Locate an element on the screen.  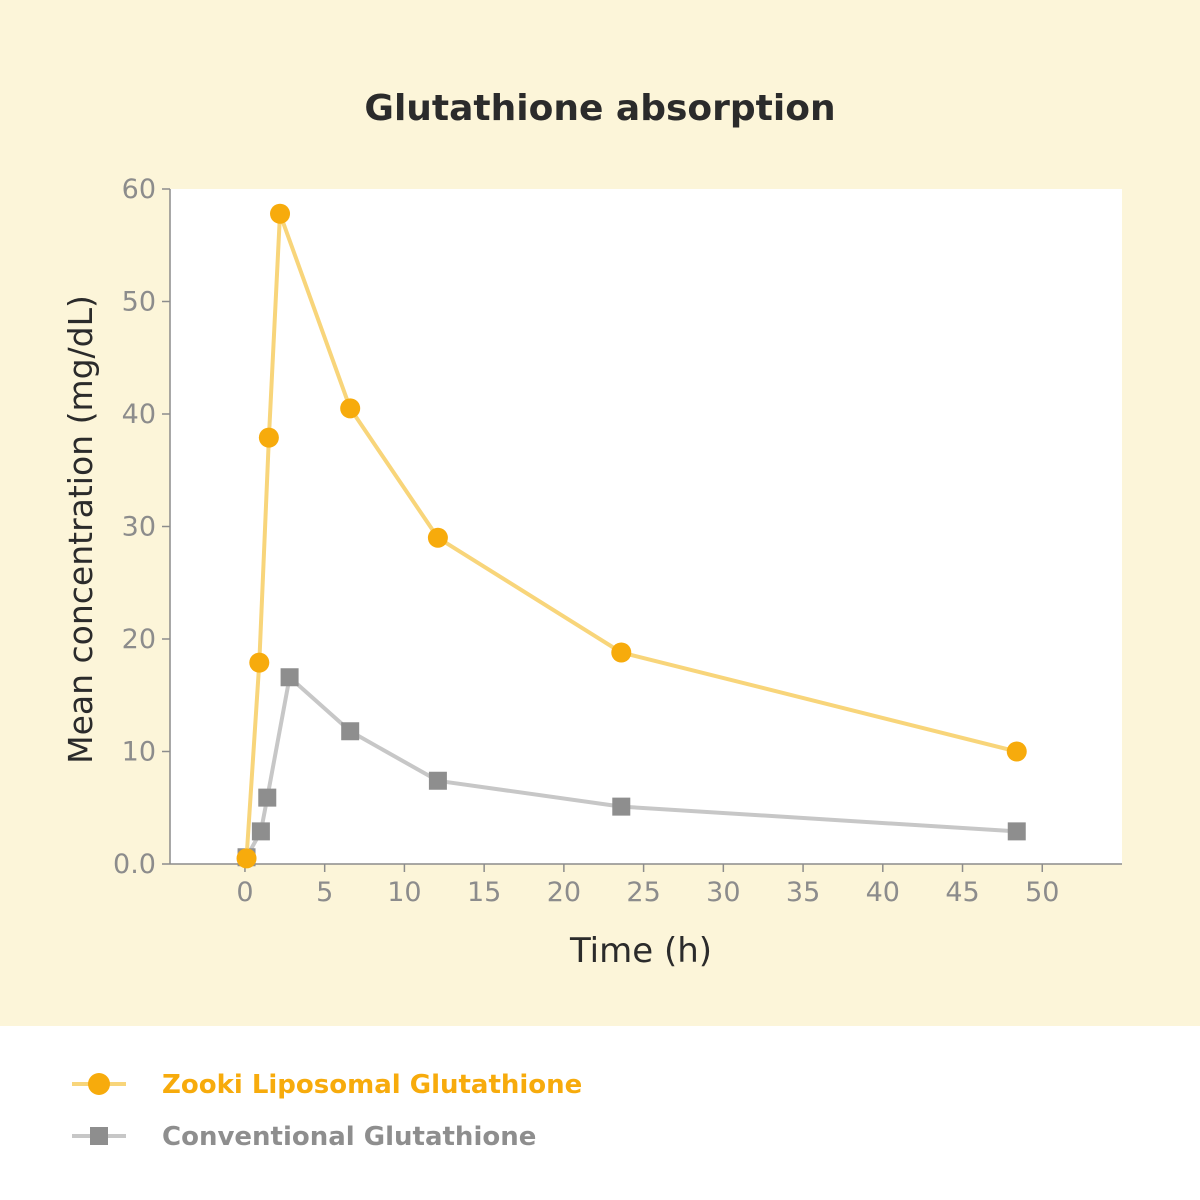
y-axis-label: Mean concentration (mg/dL) is located at coordinates (80, 529).